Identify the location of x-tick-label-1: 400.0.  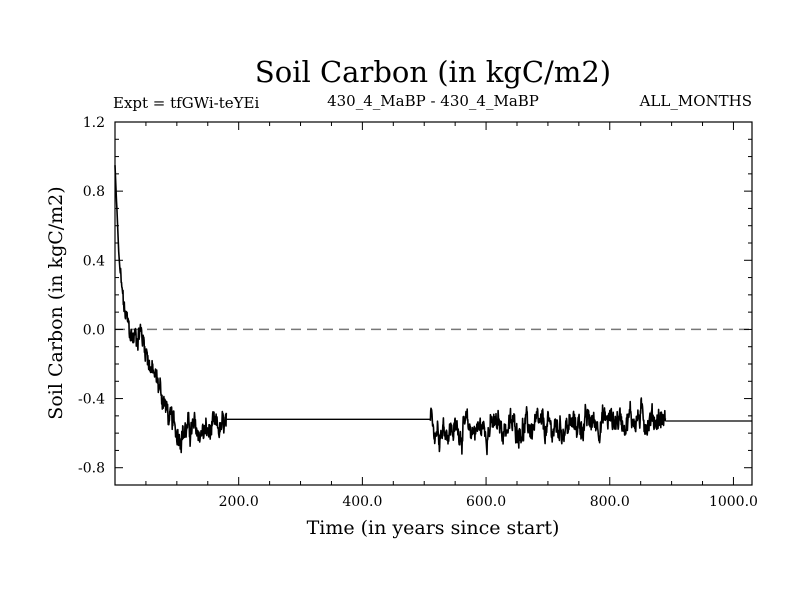
(362, 502).